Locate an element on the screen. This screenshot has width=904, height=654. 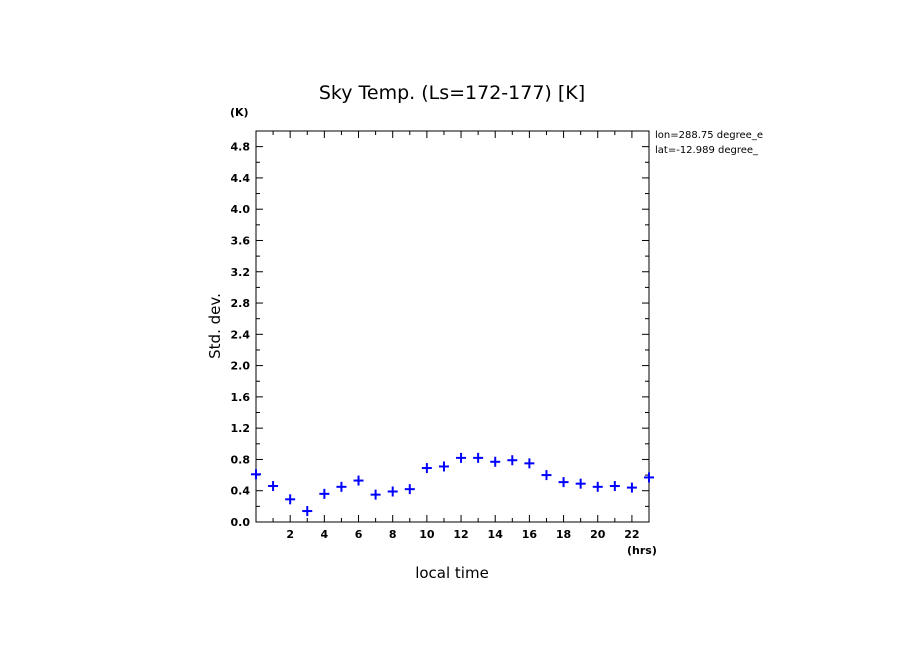
y-tick-label: 0.8 is located at coordinates (241, 459).